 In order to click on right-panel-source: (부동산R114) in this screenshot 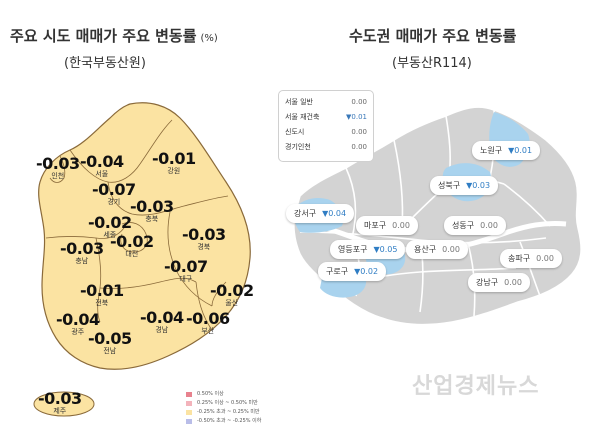, I will do `click(432, 63)`.